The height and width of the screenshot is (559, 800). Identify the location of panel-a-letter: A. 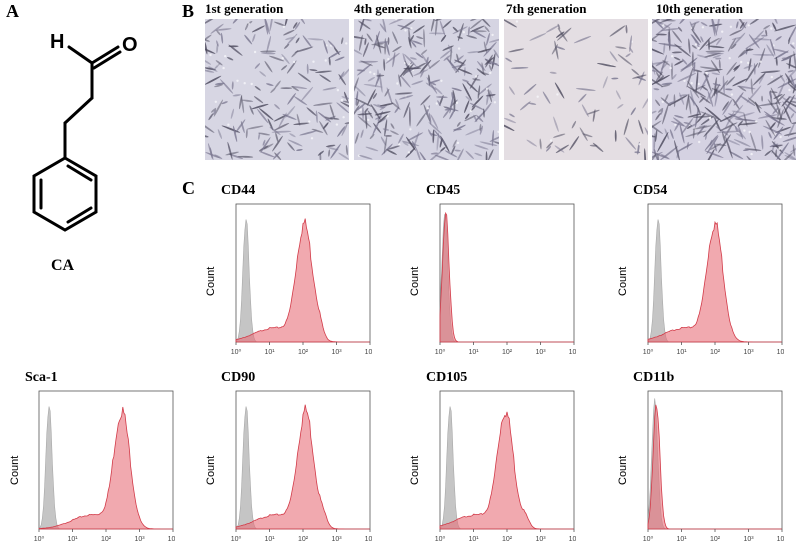
(12, 11).